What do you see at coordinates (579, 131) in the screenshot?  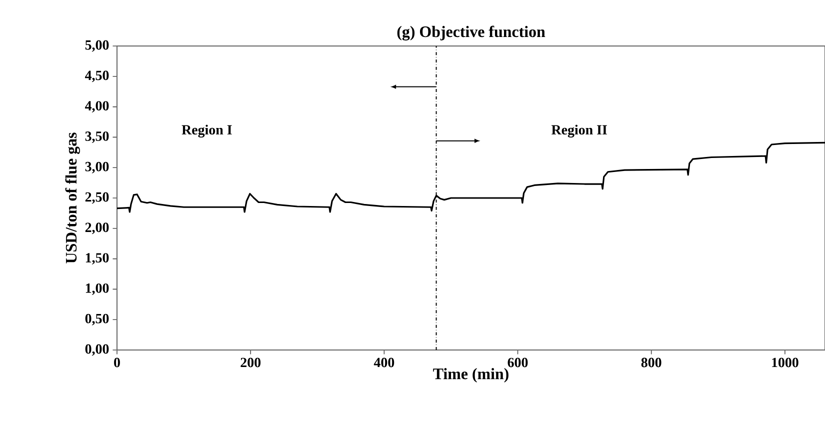 I see `annotation: Region II` at bounding box center [579, 131].